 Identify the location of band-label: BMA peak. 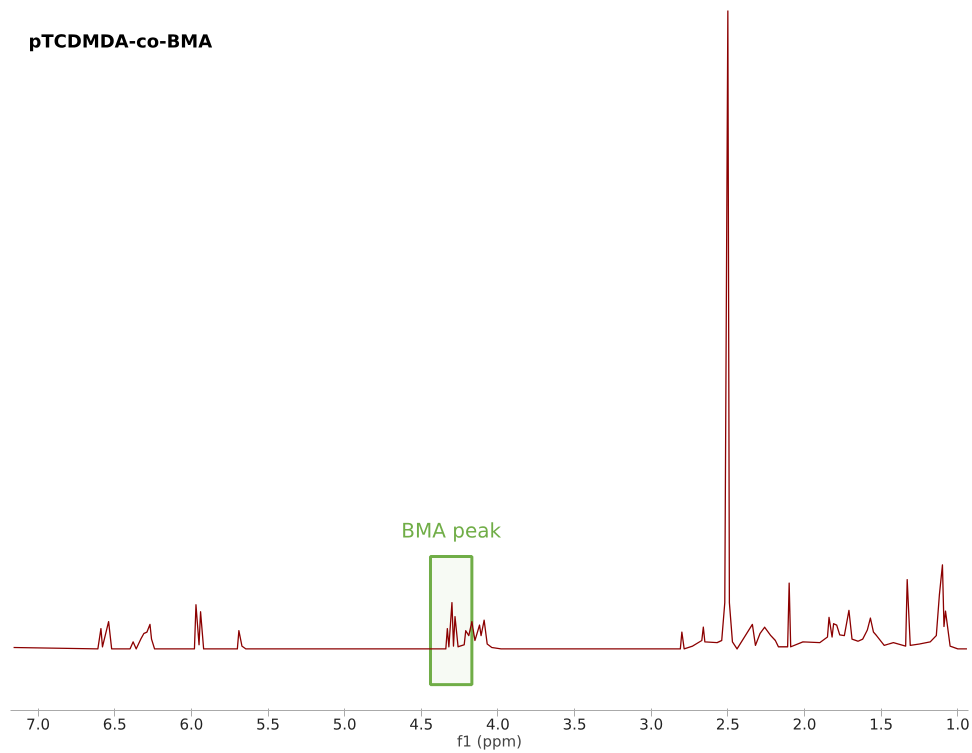
(451, 530).